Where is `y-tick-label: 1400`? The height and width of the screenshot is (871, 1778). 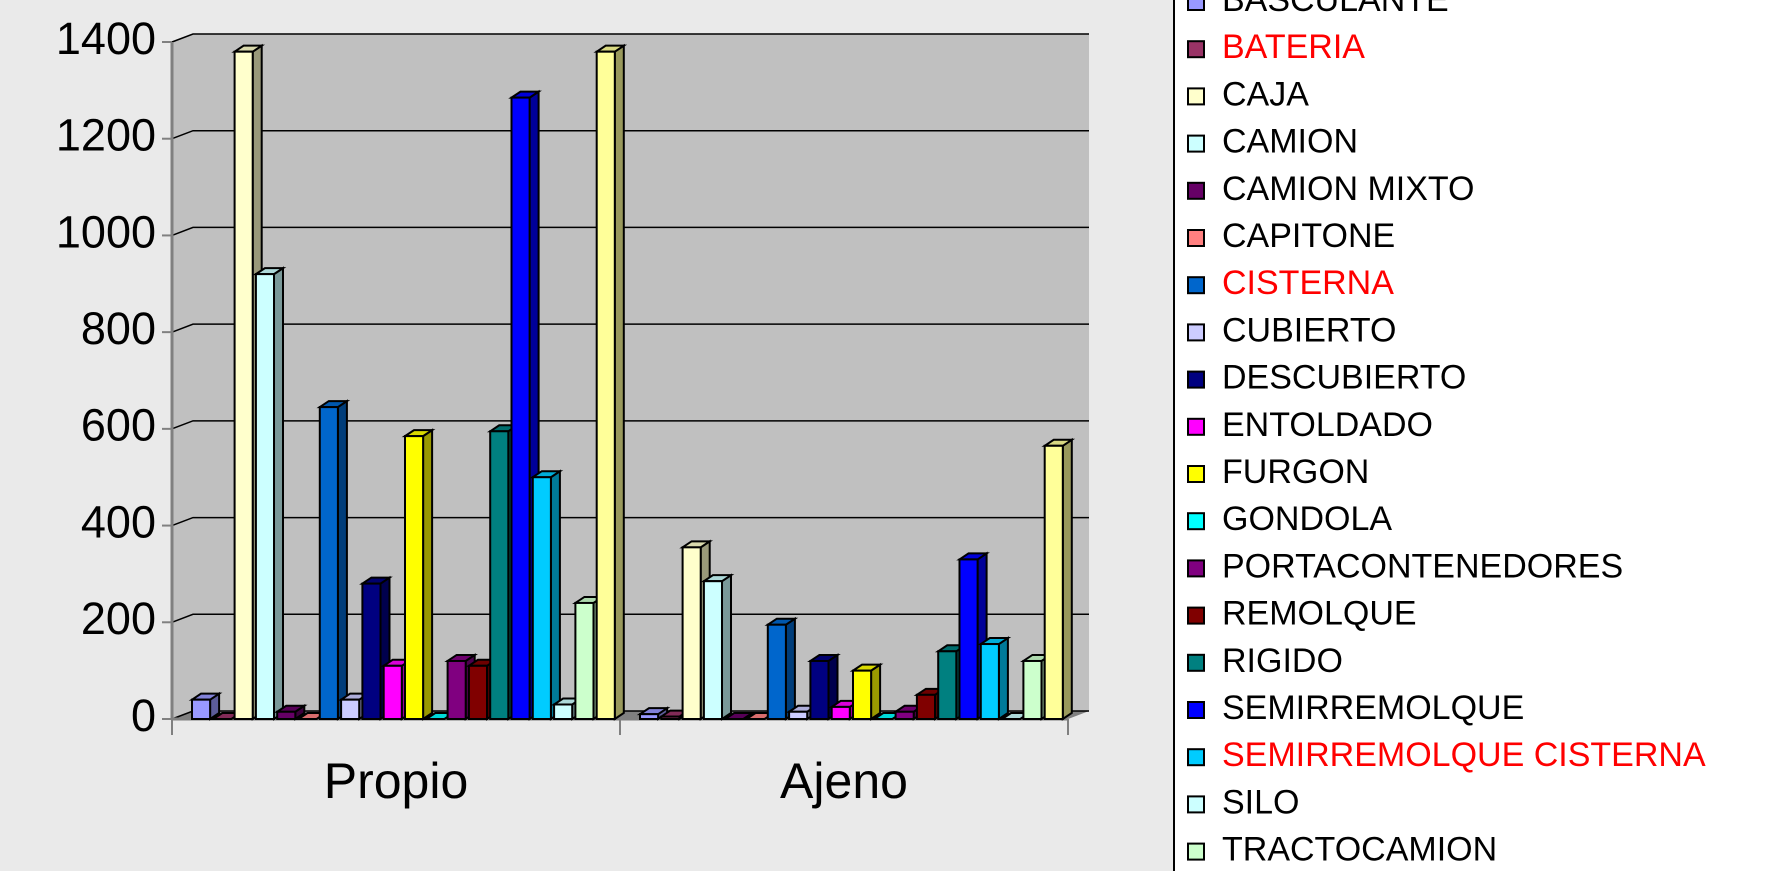
y-tick-label: 1400 is located at coordinates (106, 38).